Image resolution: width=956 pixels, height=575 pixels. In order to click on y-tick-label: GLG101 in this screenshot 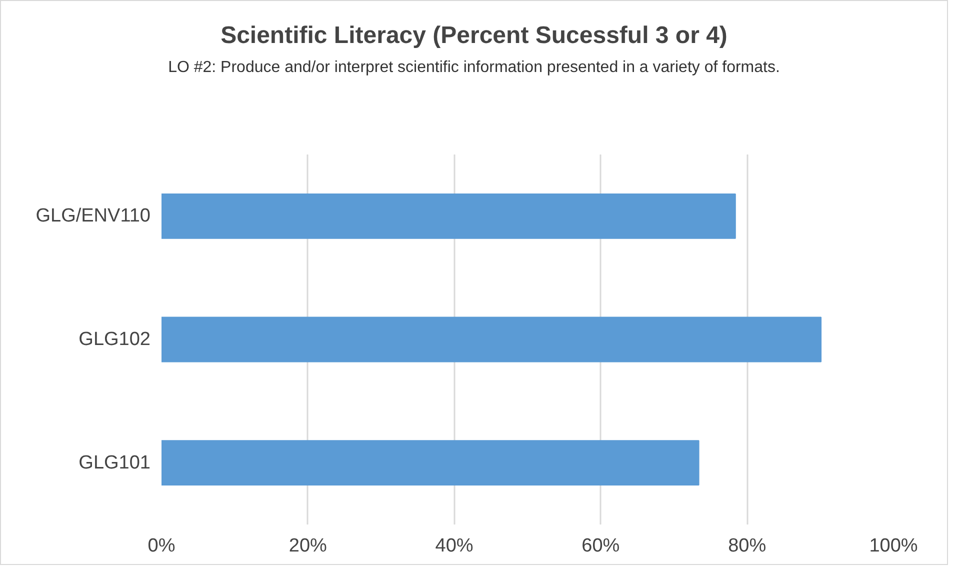, I will do `click(114, 463)`.